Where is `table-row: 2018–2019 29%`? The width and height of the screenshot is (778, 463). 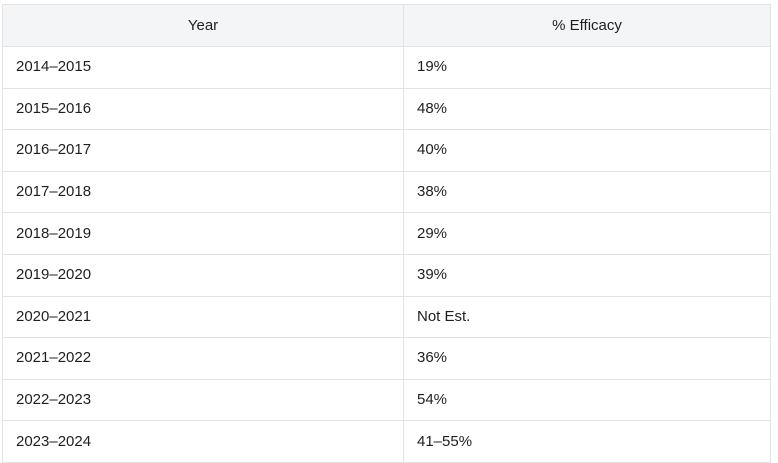
table-row: 2018–2019 29% is located at coordinates (386, 233).